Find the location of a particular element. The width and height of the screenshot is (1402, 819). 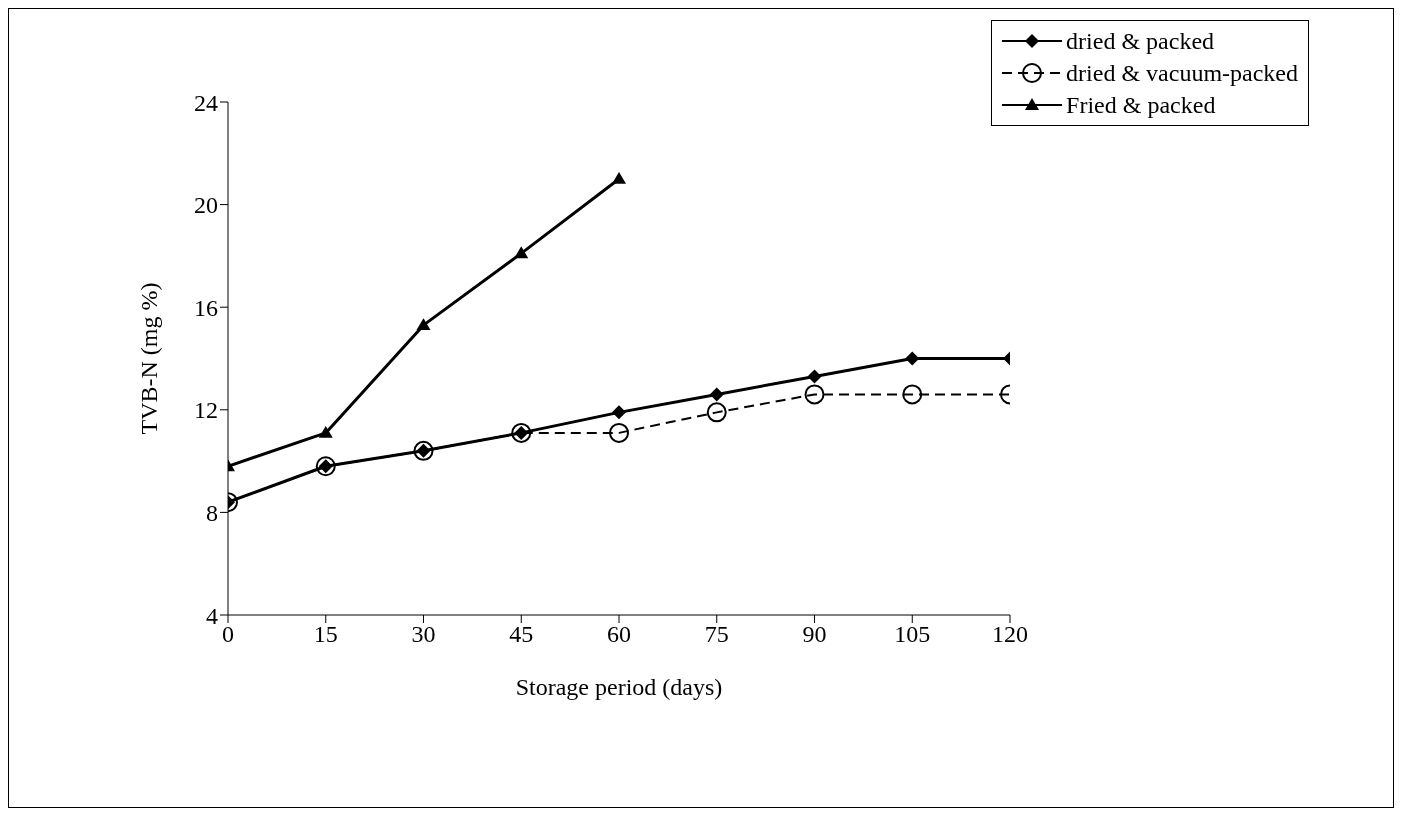

y-tick-label: 12 is located at coordinates (206, 410).